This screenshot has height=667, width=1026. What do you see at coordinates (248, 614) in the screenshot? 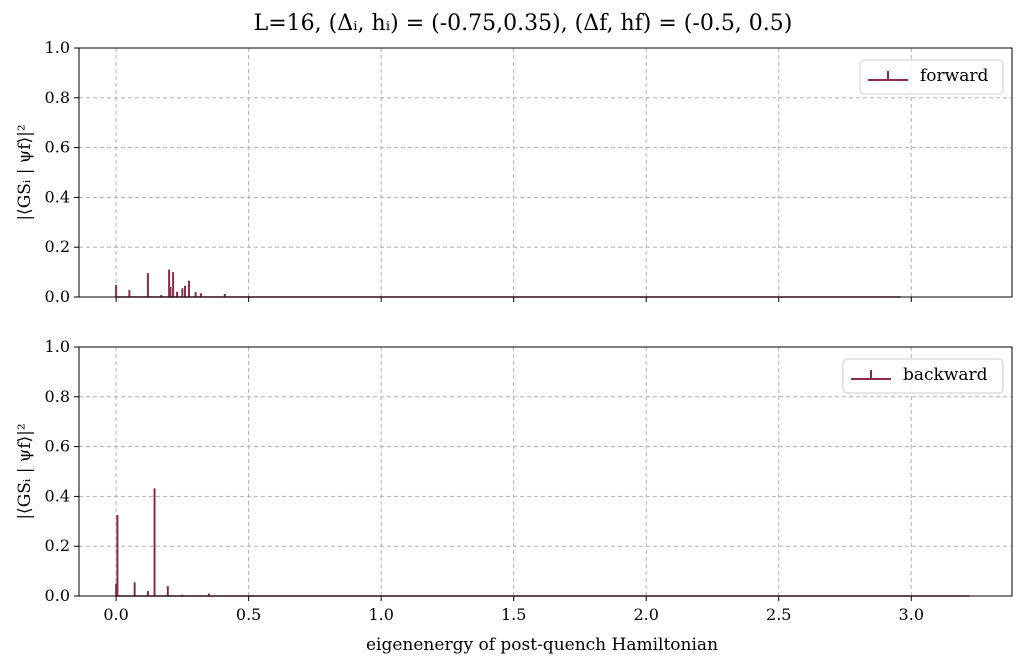
I see `x-tick-label: 0.5` at bounding box center [248, 614].